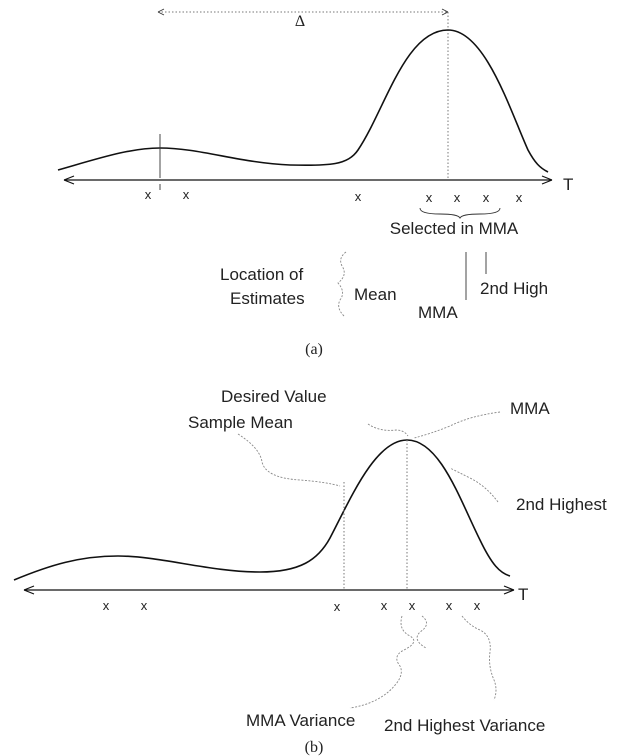  Describe the element at coordinates (479, 658) in the screenshot. I see `second-highest-variance-pointer` at that location.